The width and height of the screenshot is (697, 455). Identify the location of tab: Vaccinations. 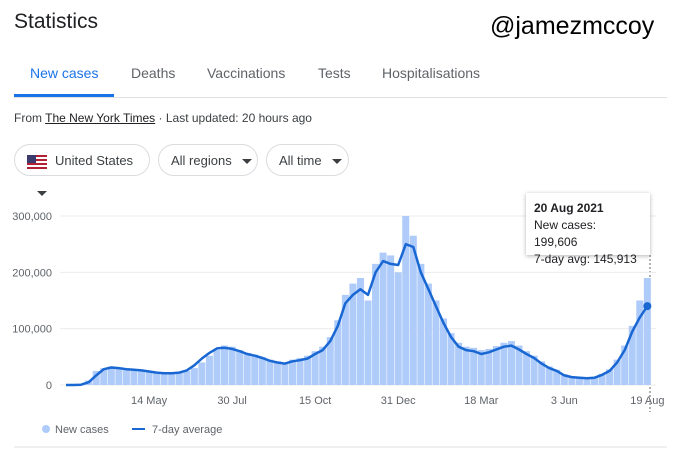
(246, 73).